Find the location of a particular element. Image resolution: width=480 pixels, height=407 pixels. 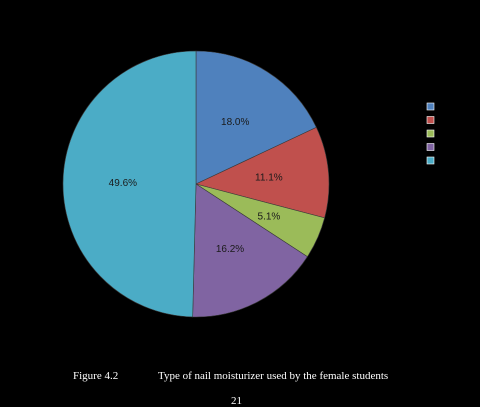

data-label-5: 49.6% is located at coordinates (123, 183).